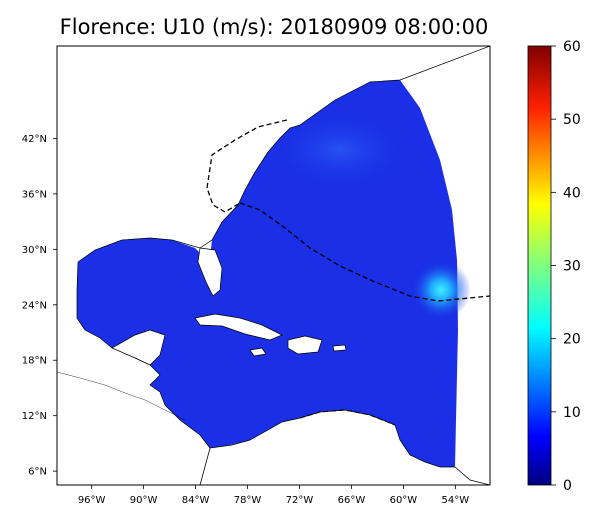 This screenshot has height=523, width=600. I want to click on longitude-ticks: 96°W 90°W 84°W 78°W 72°W 66°W 60°W 54°W, so click(273, 495).